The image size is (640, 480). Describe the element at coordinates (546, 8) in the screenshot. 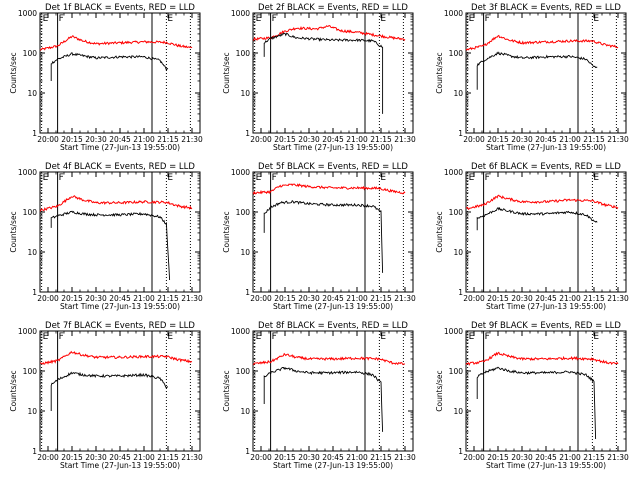

I see `chart-title: Det 3f BLACK = Events, RED = LLD` at that location.